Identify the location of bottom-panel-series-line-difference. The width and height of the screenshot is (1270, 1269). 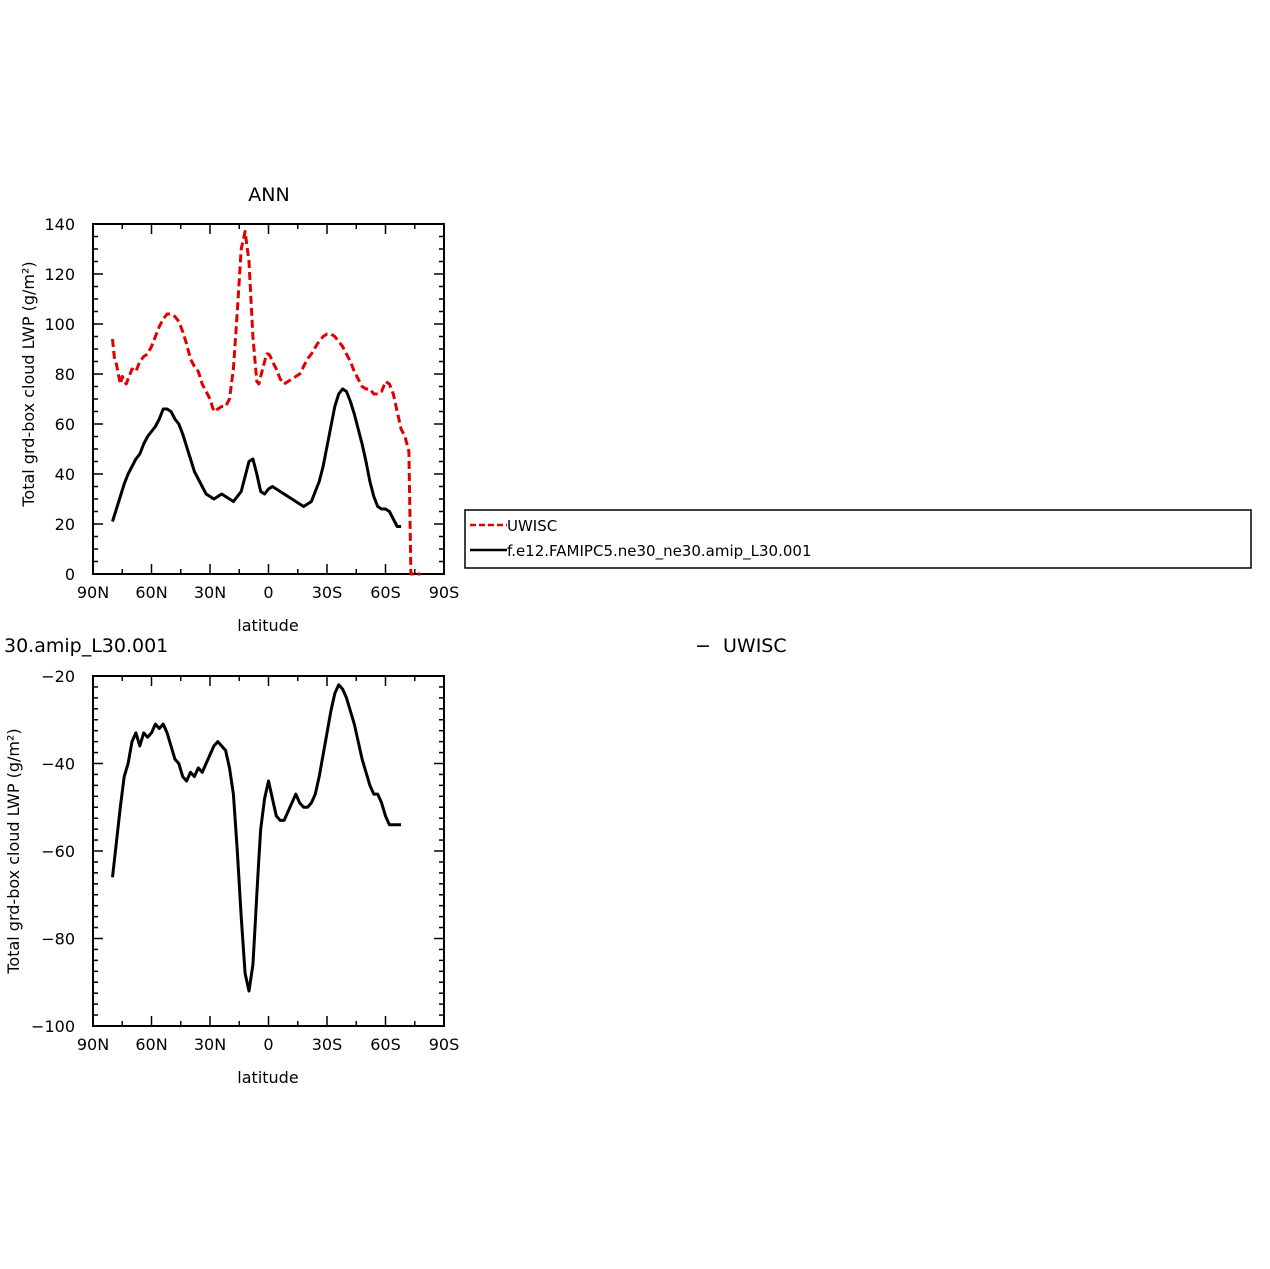
(256, 838).